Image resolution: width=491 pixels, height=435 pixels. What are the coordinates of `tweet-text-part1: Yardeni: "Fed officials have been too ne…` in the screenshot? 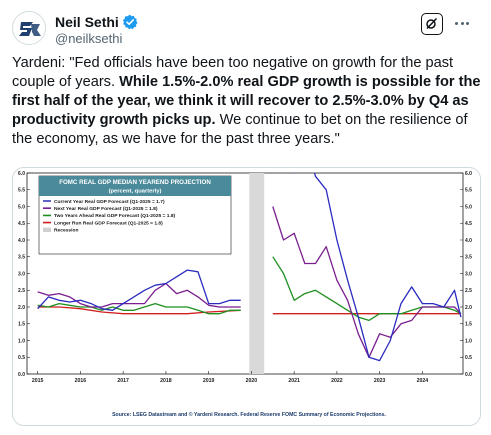 It's located at (233, 72).